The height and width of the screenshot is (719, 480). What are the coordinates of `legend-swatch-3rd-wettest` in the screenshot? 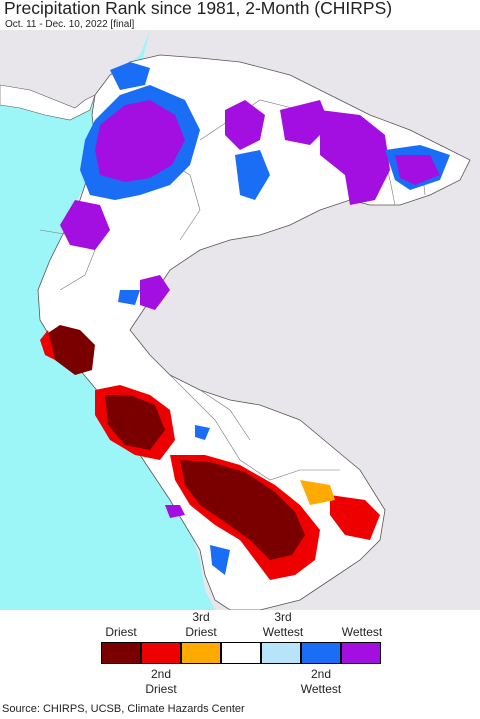 It's located at (281, 653).